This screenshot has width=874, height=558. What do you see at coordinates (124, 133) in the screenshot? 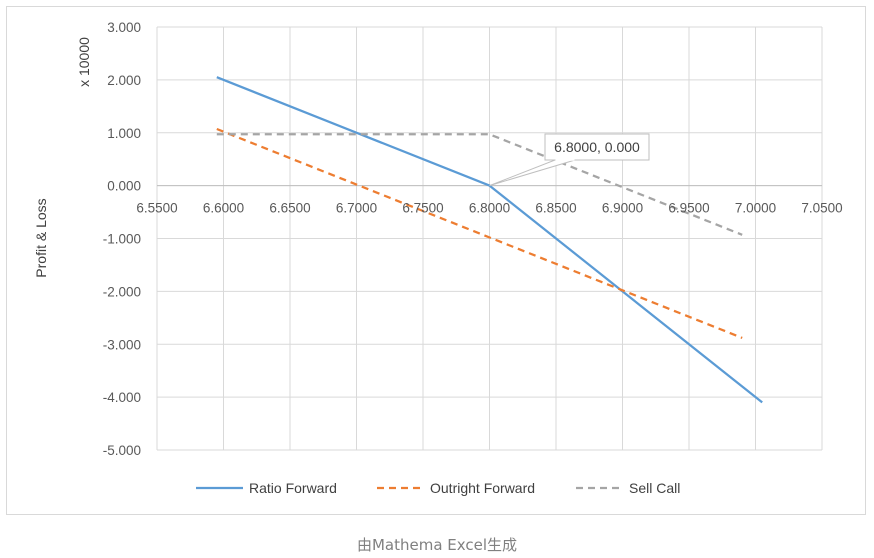
I see `y-tick-label: 1.000` at bounding box center [124, 133].